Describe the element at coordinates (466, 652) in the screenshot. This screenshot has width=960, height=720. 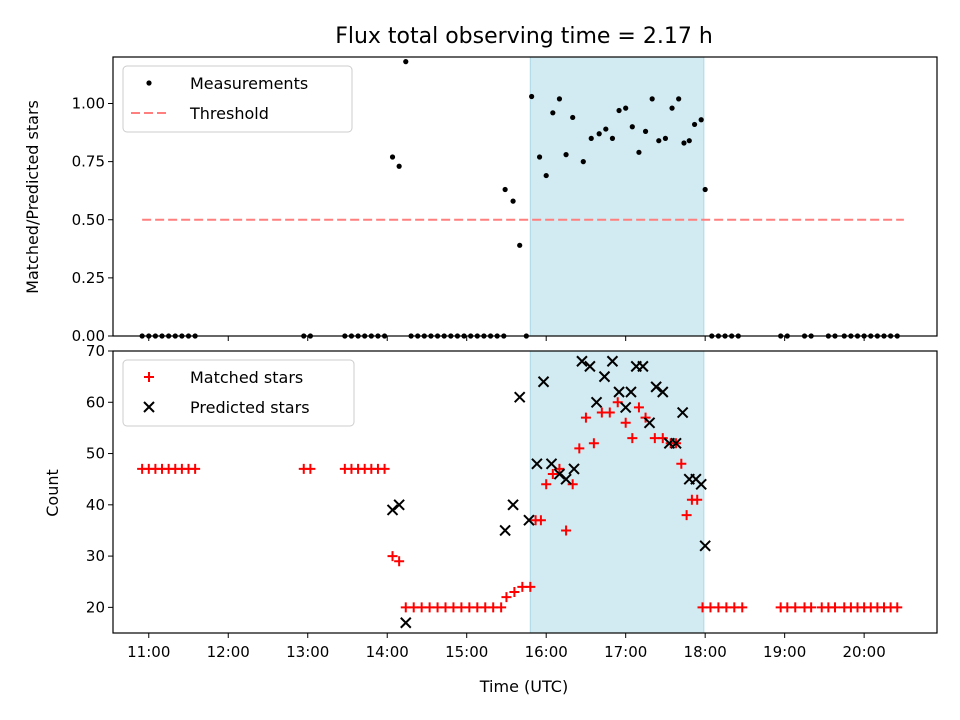
I see `x-tick-label: 15:00` at that location.